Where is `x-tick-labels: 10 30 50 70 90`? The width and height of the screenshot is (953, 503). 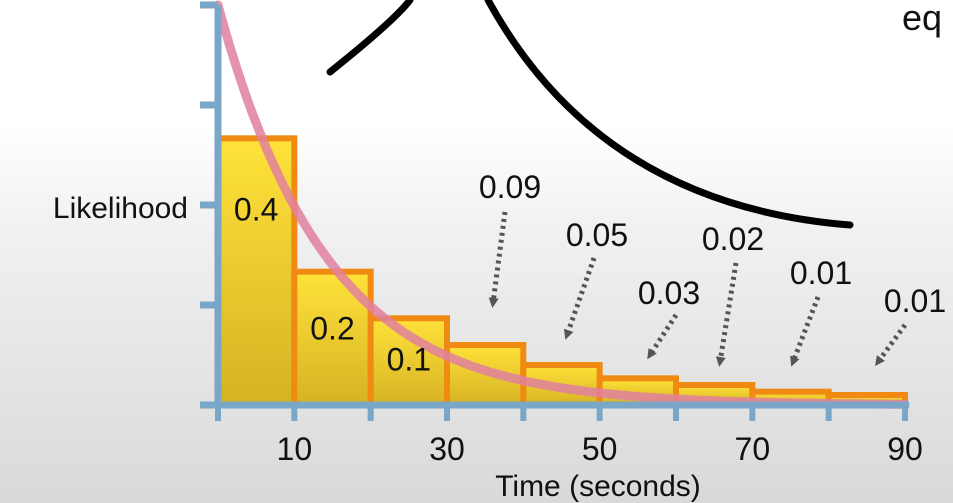 x-tick-labels: 10 30 50 70 90 is located at coordinates (600, 449).